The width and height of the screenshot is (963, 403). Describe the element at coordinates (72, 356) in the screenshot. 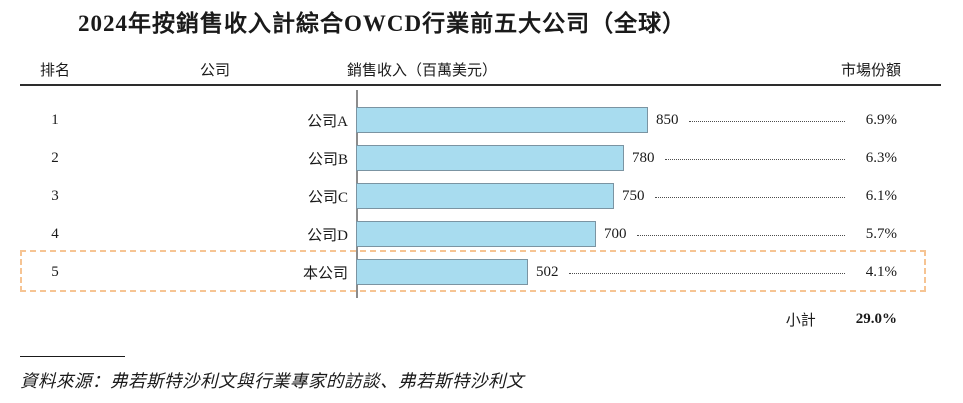

I see `source-divider` at that location.